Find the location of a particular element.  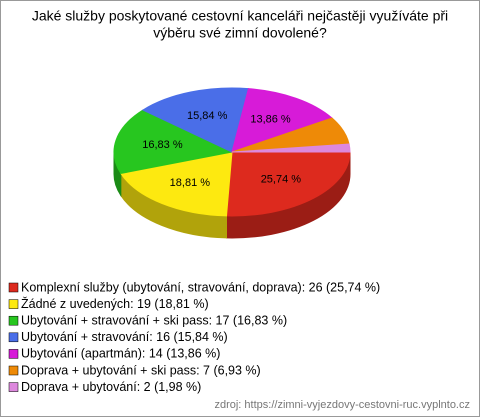

legend-label: Doprava + ubytování: 2 (1,98 %) is located at coordinates (111, 387).